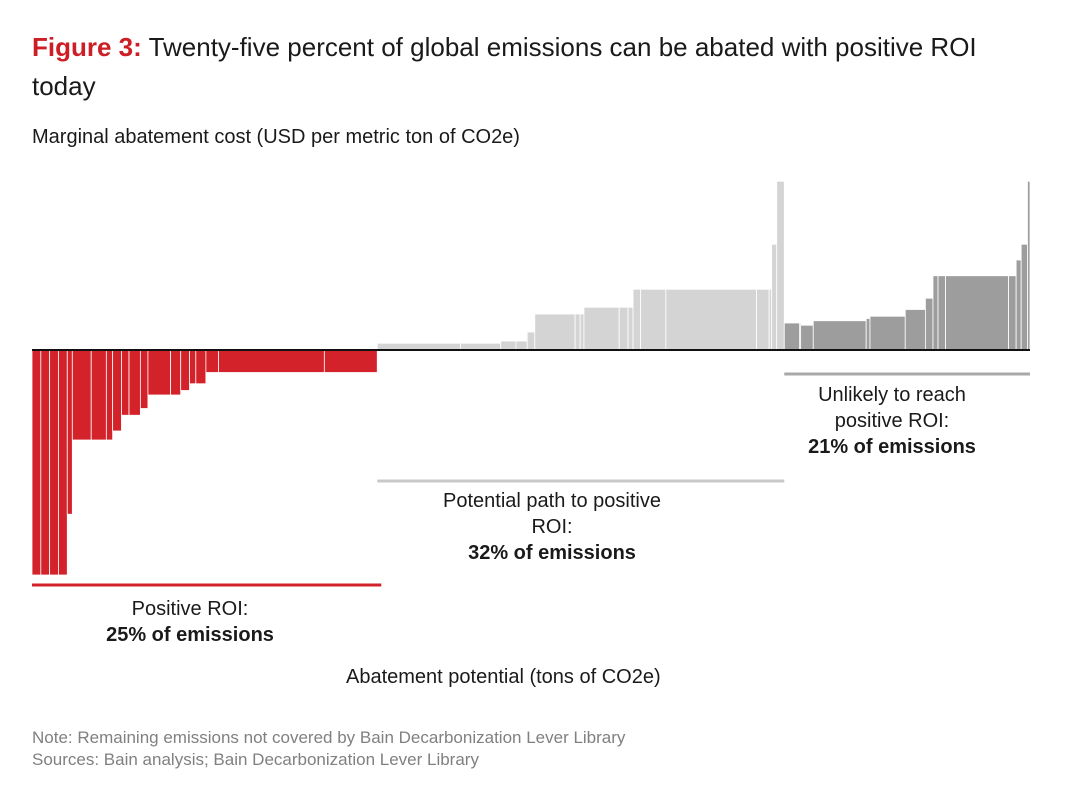  I want to click on positive-roi-title: Positive ROI:, so click(190, 609).